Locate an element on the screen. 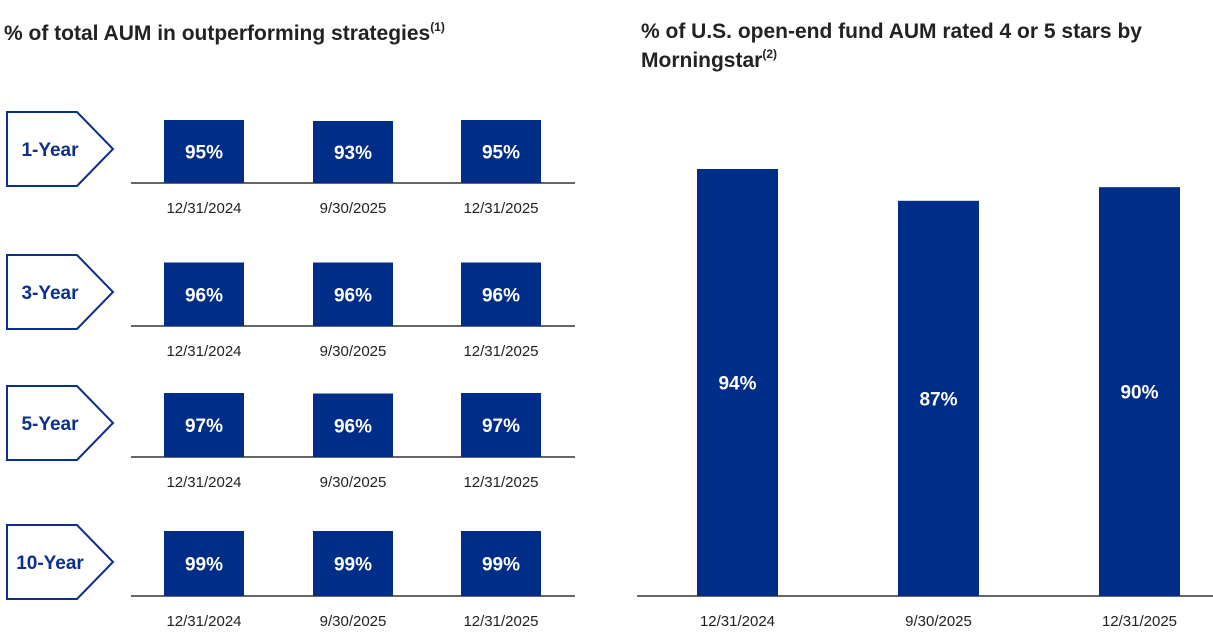 Image resolution: width=1213 pixels, height=633 pixels. period-label: 1-Year is located at coordinates (50, 150).